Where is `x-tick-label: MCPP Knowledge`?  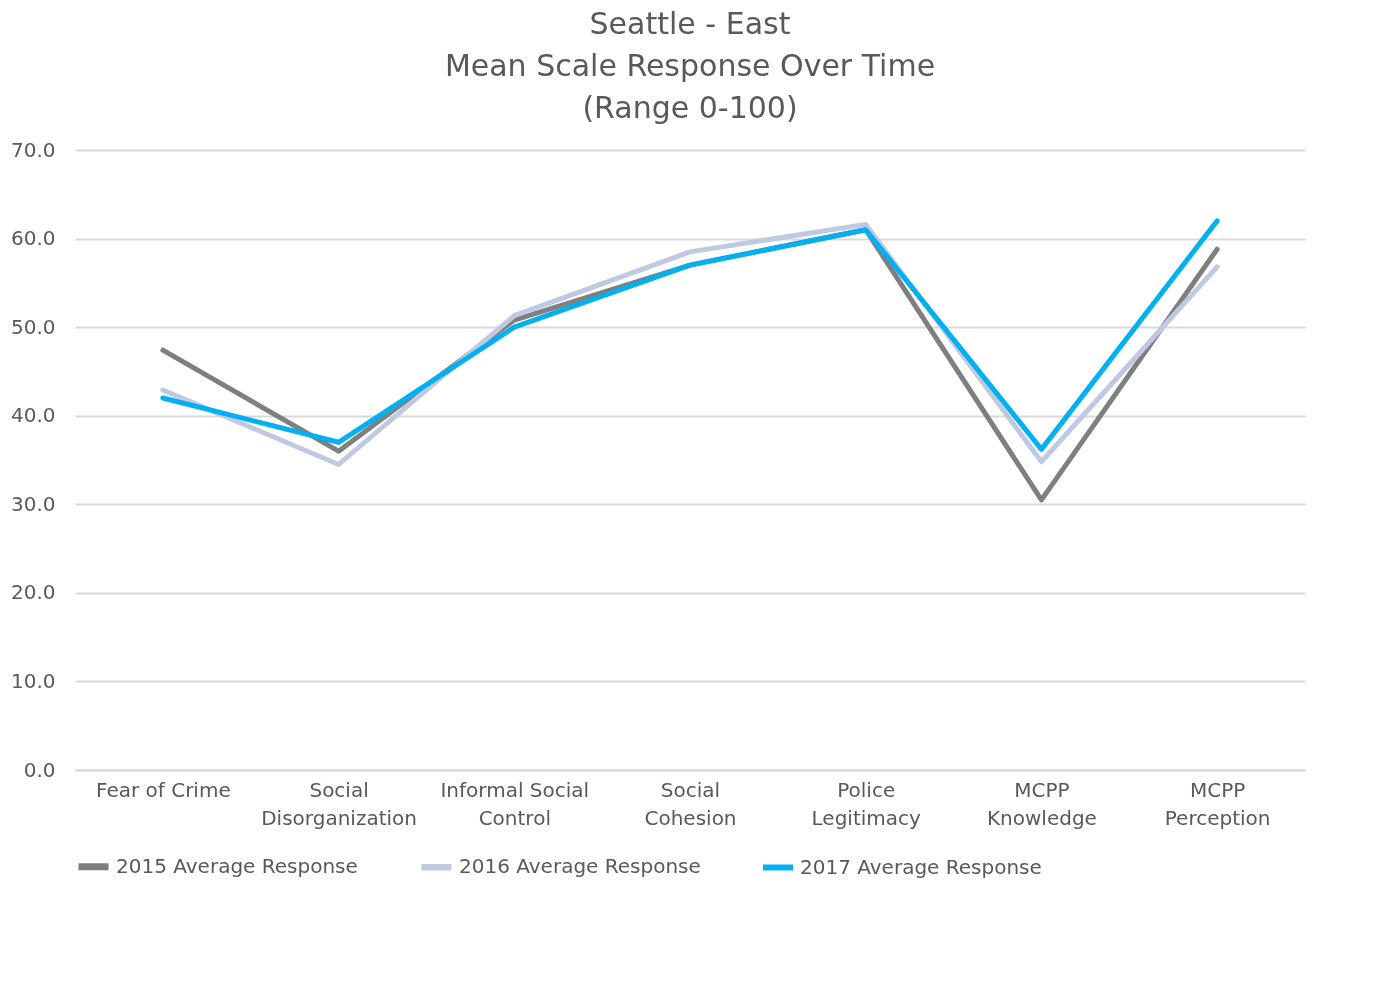
x-tick-label: MCPP Knowledge is located at coordinates (1041, 803).